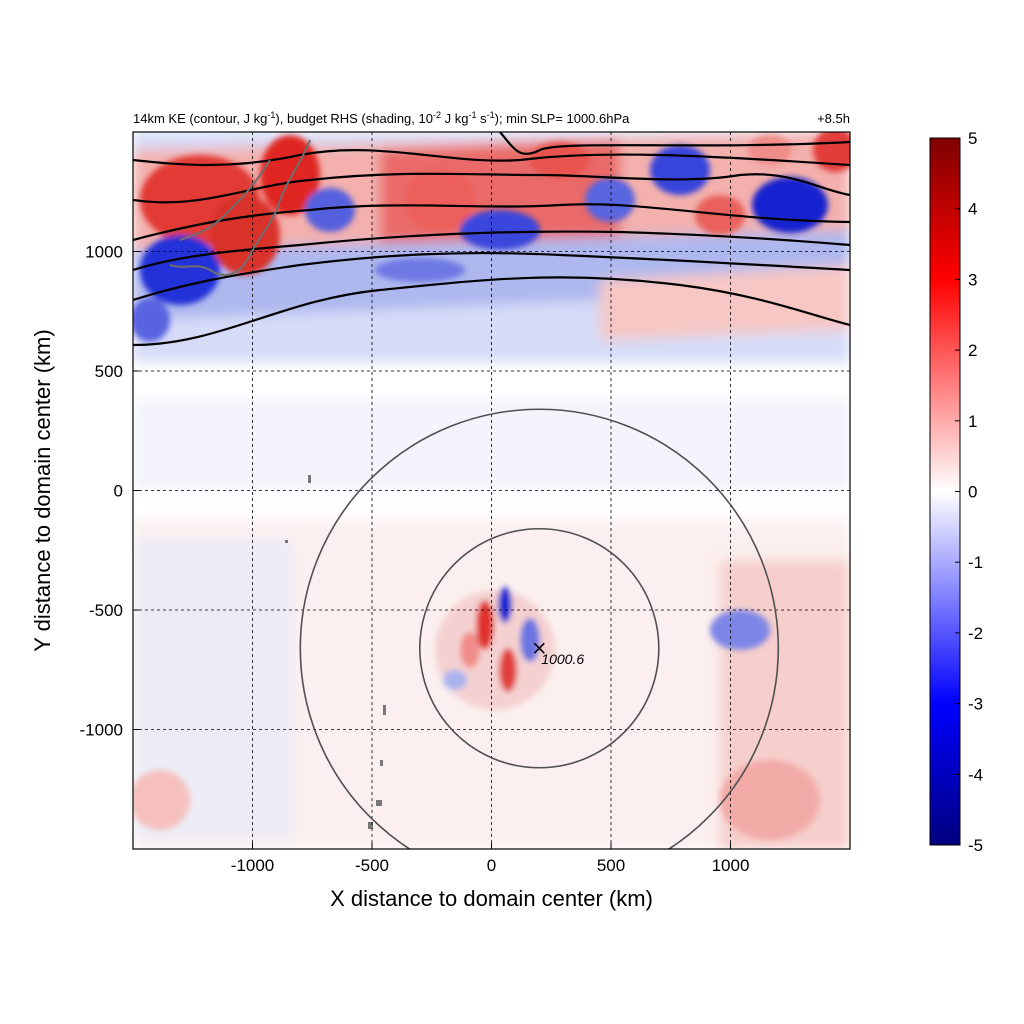 The height and width of the screenshot is (1024, 1024). I want to click on y-tick-label: -1000, so click(101, 730).